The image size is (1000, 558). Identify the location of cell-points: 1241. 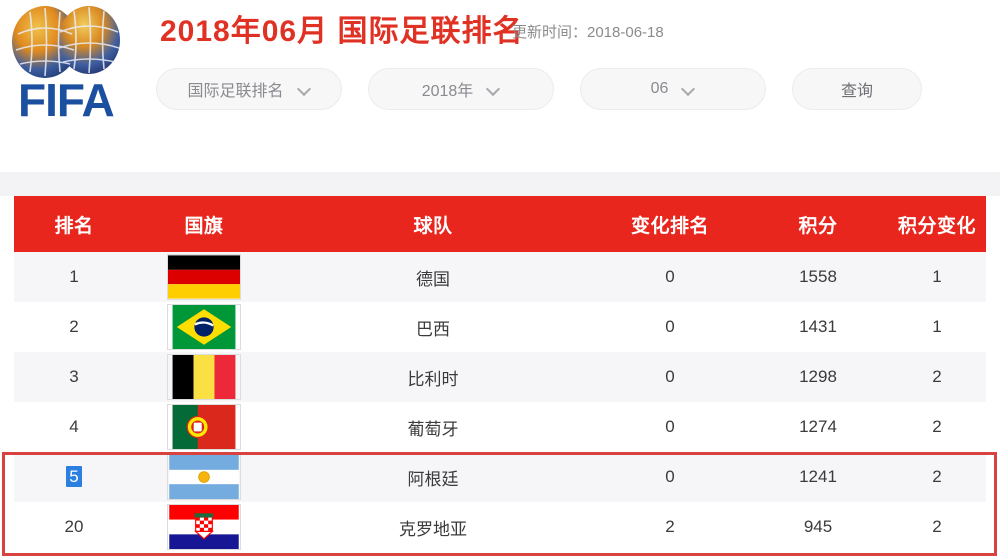
(818, 476).